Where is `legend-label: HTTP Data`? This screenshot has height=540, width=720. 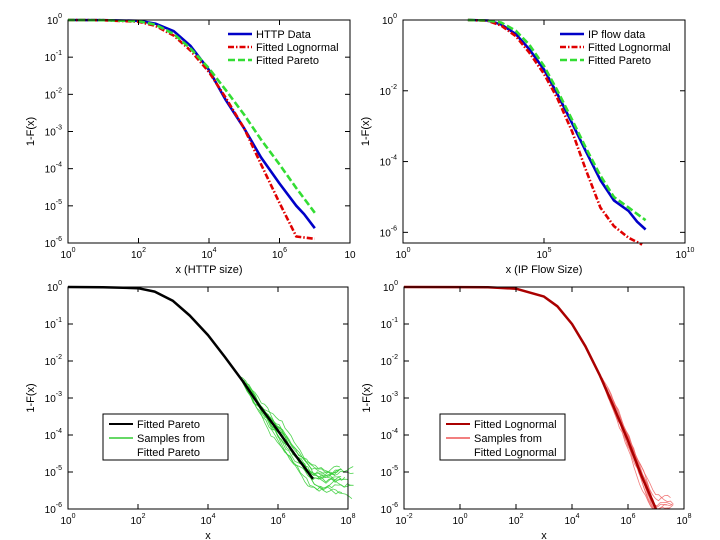 legend-label: HTTP Data is located at coordinates (284, 35).